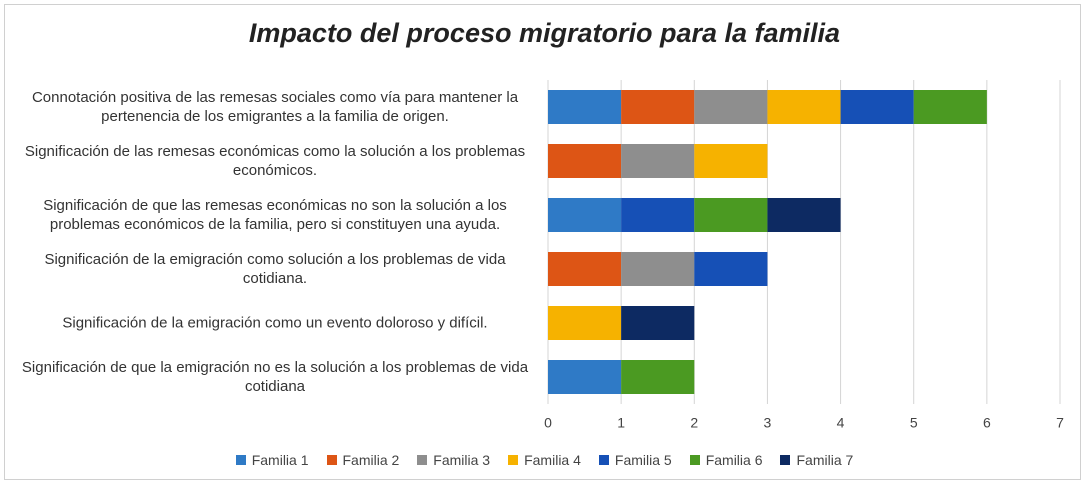 The width and height of the screenshot is (1089, 486). I want to click on legend-item: Familia 4, so click(544, 460).